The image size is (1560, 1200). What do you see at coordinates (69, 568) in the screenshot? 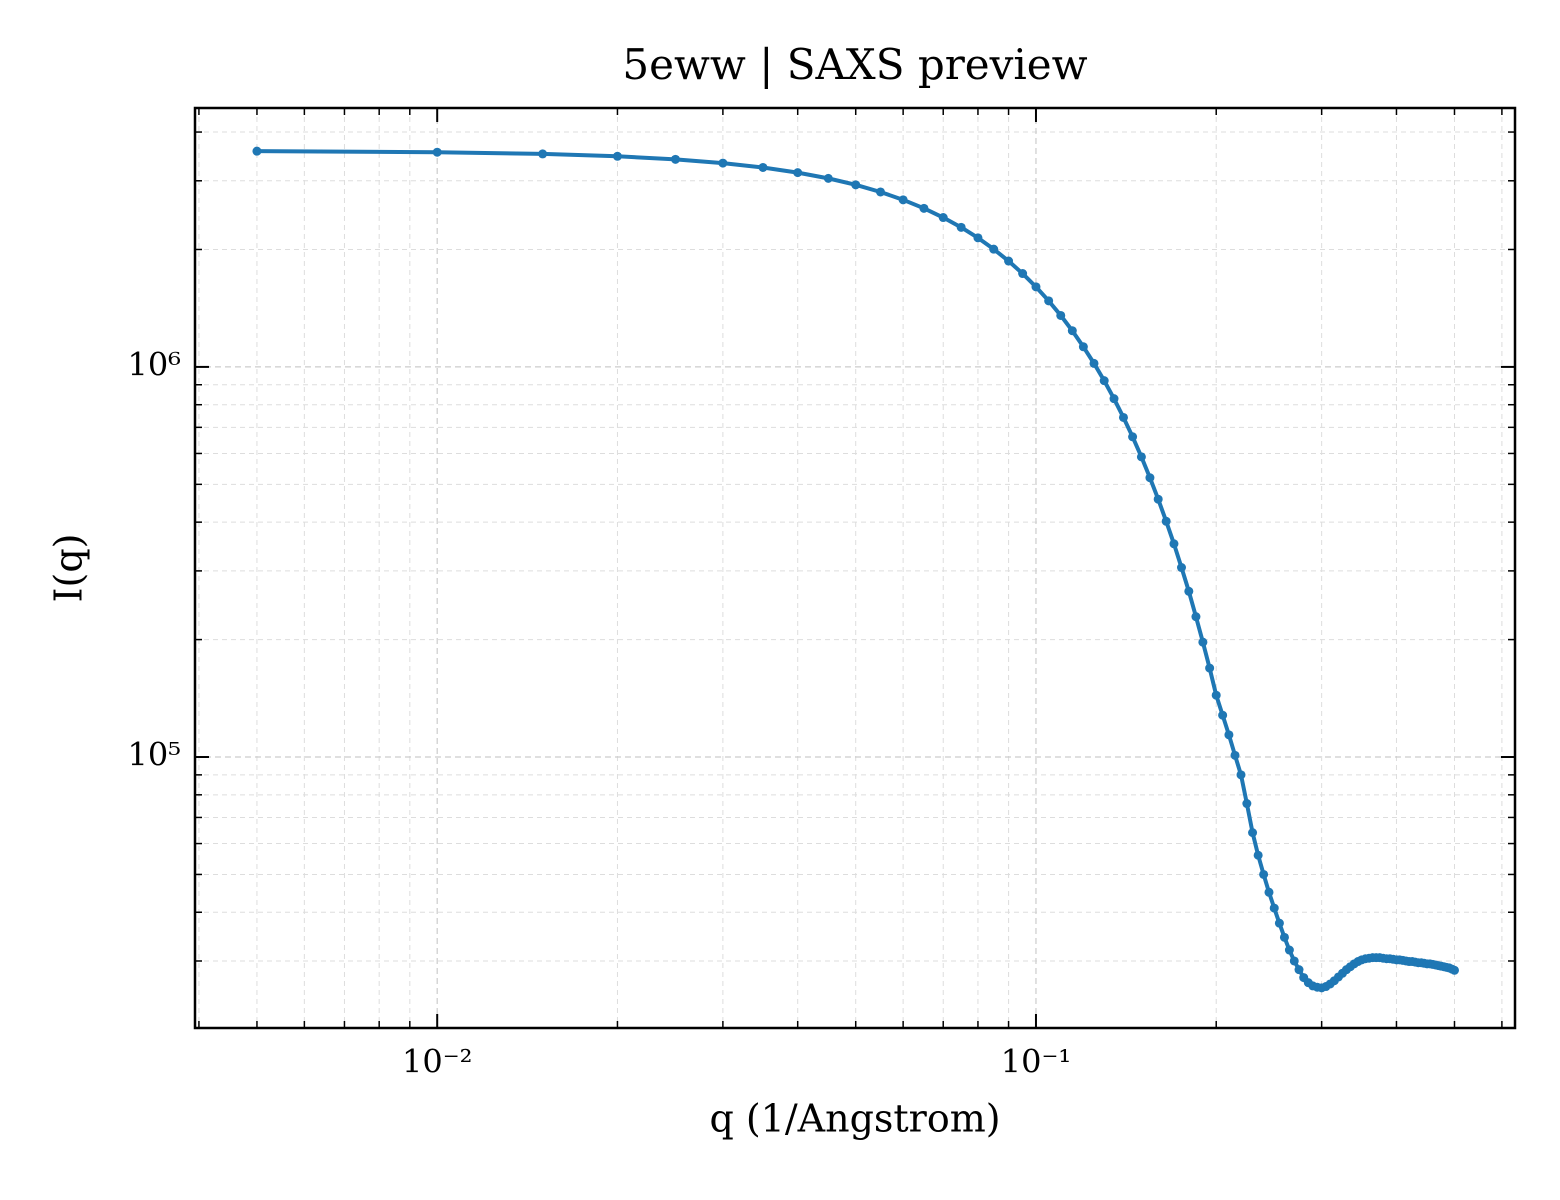
I see `y-axis-label: I(q)` at bounding box center [69, 568].